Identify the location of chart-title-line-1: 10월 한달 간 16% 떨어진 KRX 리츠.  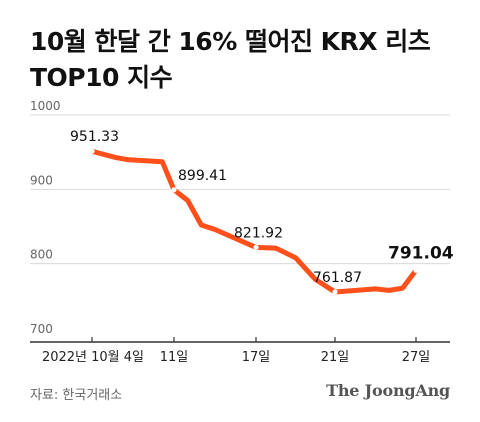
(230, 41).